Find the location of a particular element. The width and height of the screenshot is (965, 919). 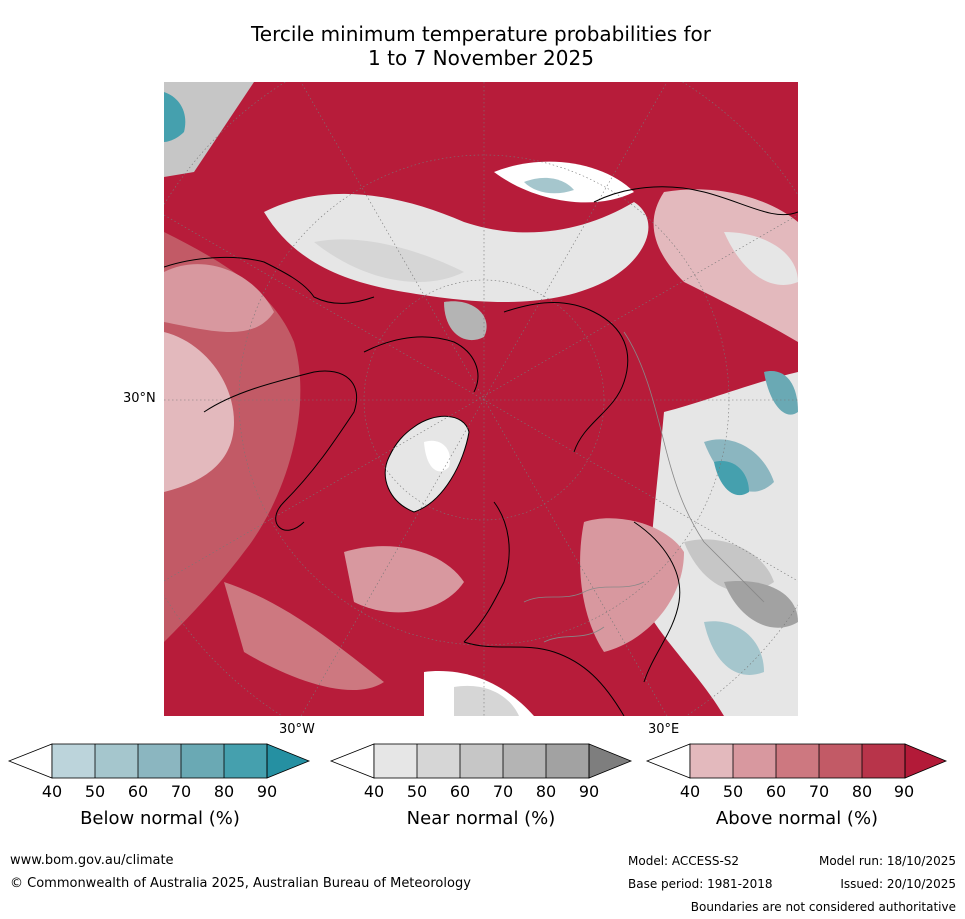

colorbar-above-svg is located at coordinates (796, 761).